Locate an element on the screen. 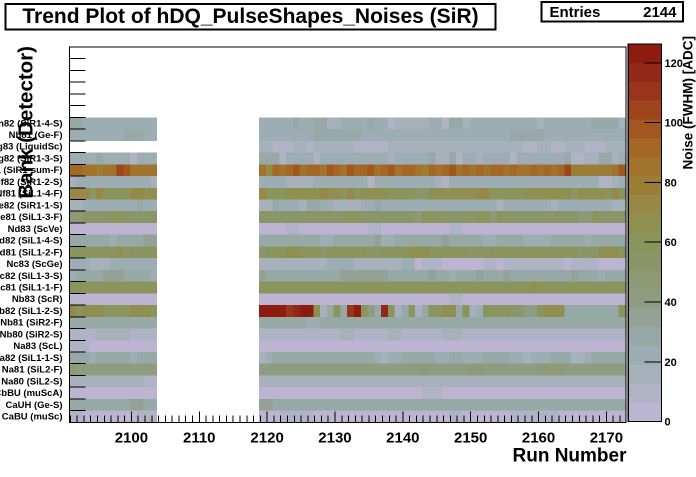 This screenshot has height=477, width=696. svg-text: 60 is located at coordinates (671, 243).